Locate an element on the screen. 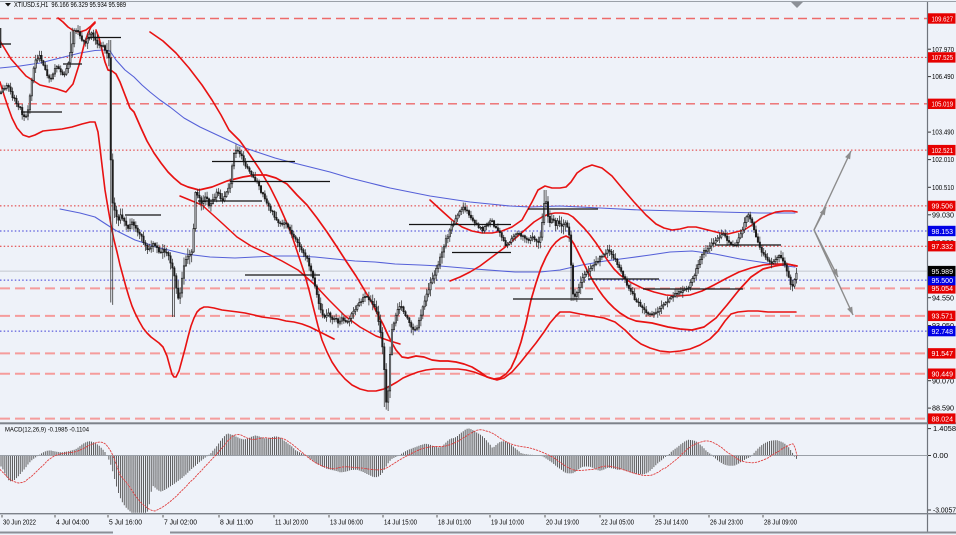  svg-text: 94.550 is located at coordinates (943, 297).